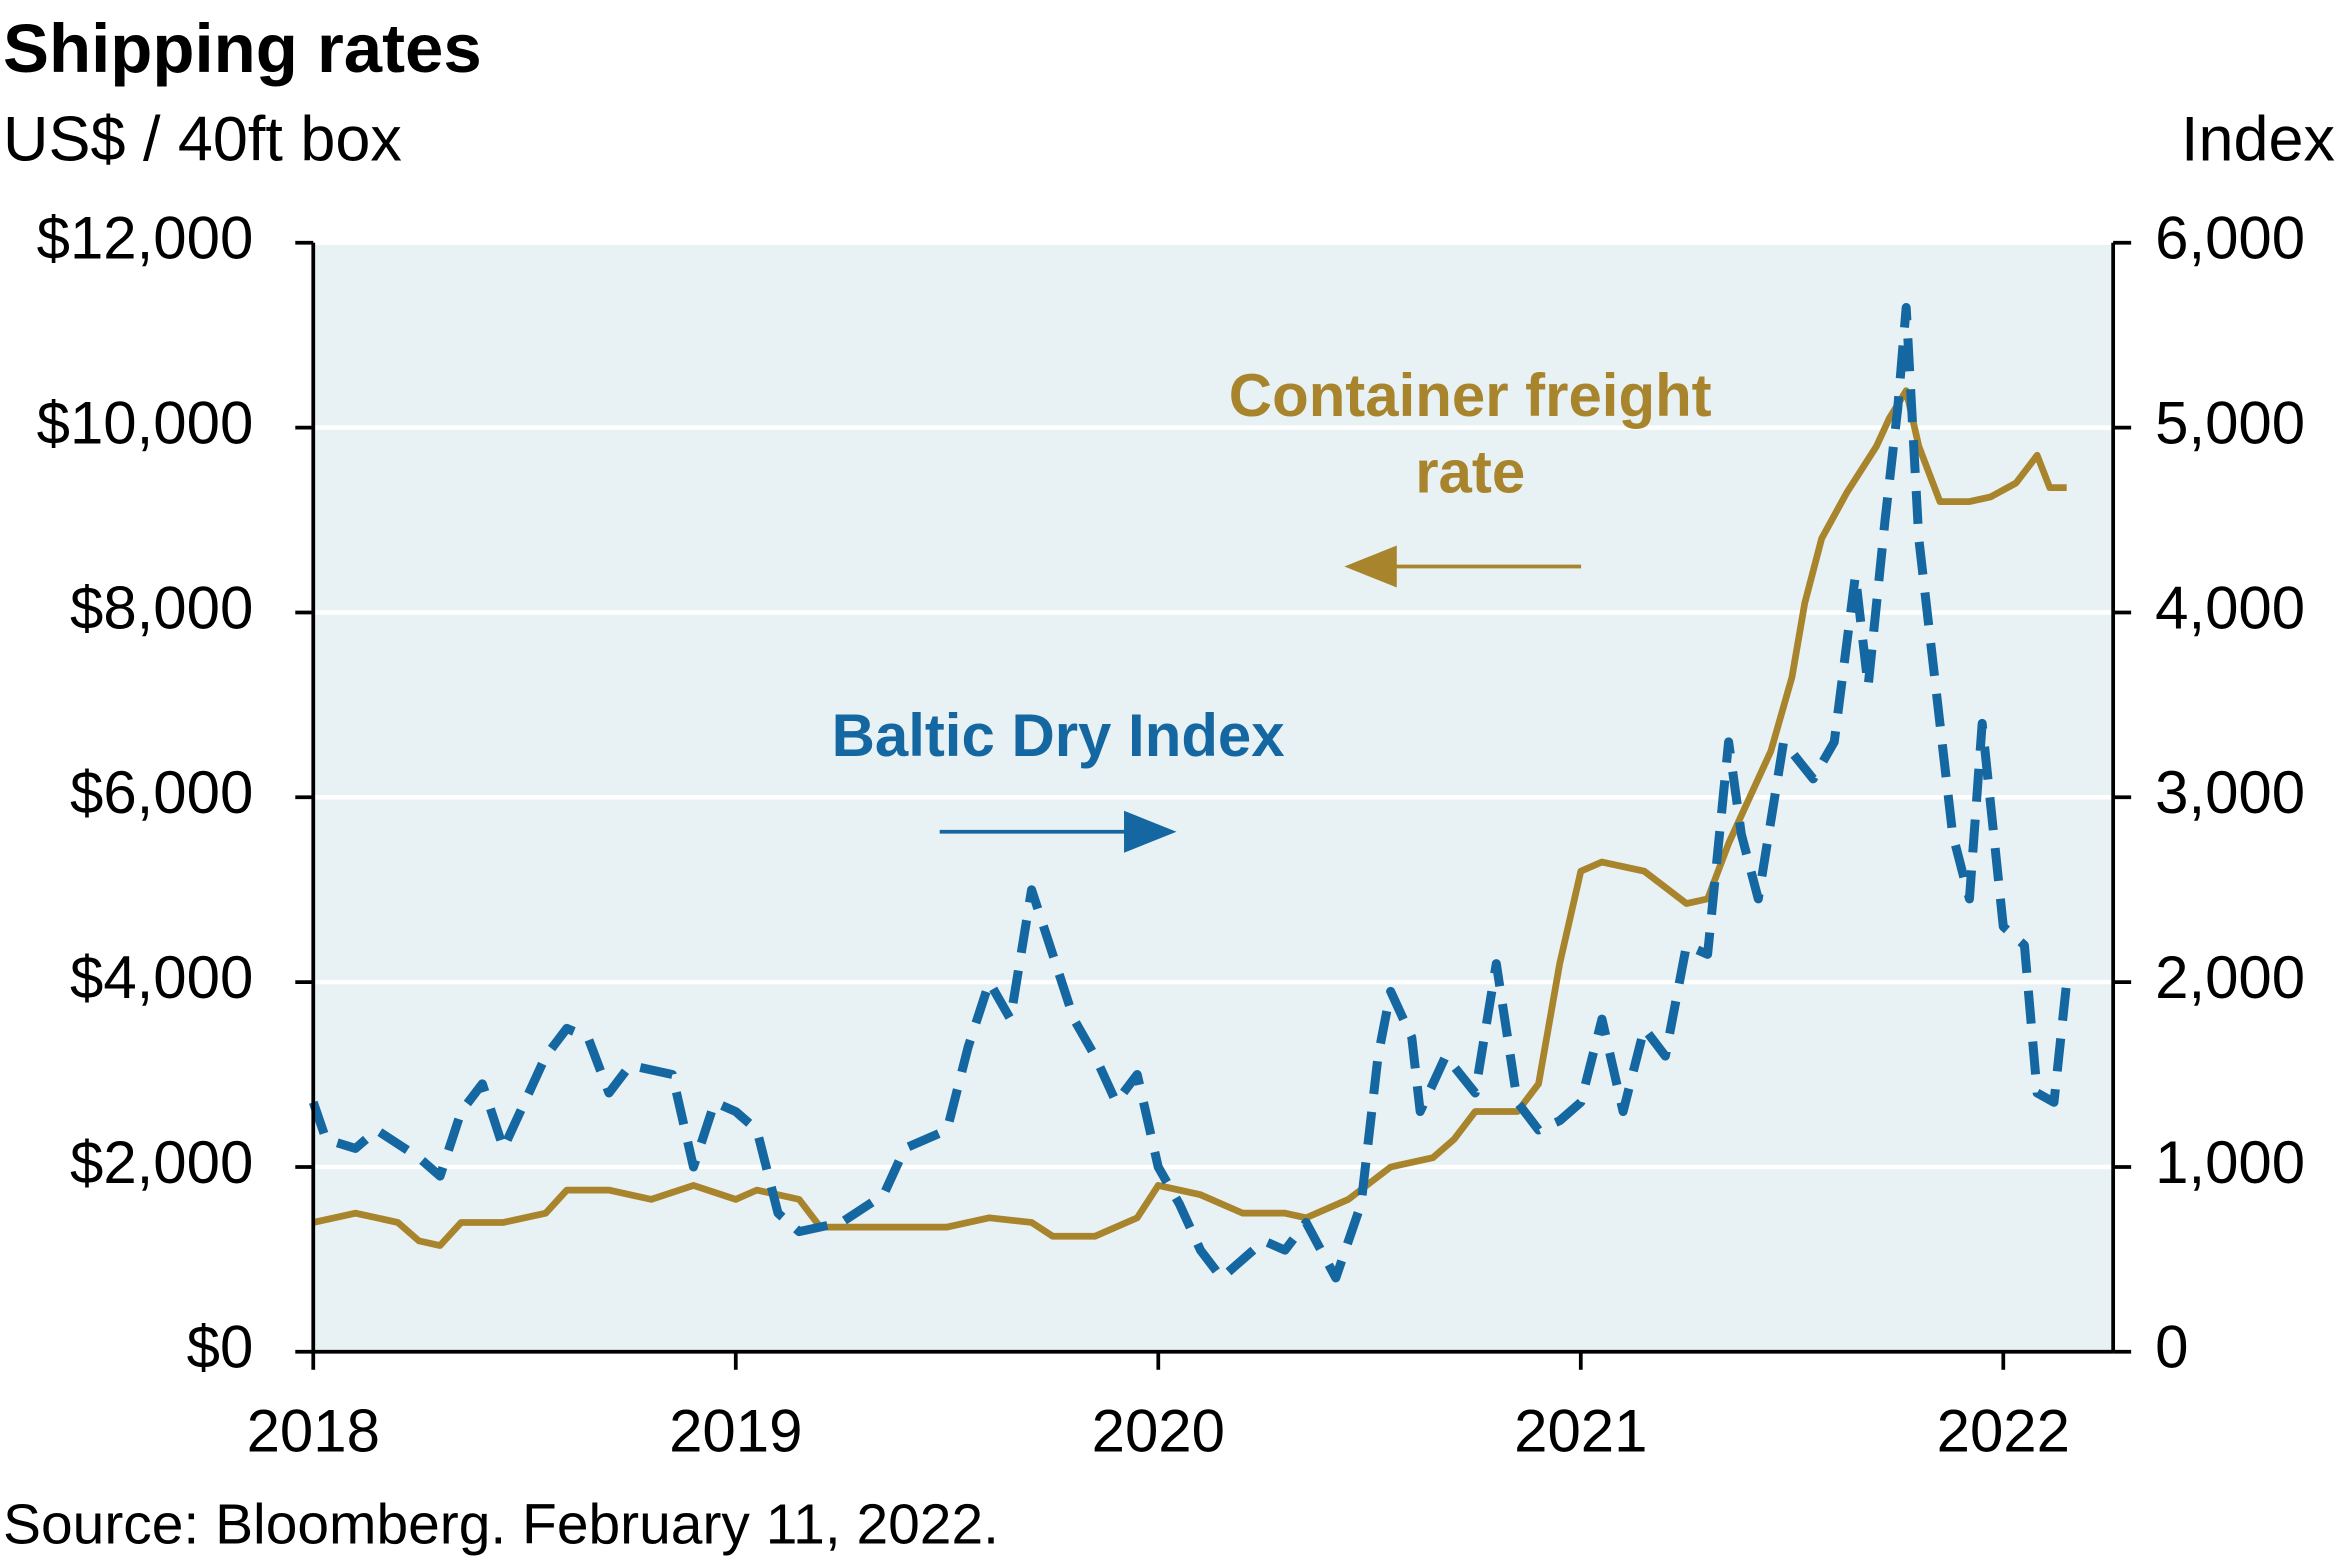 The height and width of the screenshot is (1561, 2338). Describe the element at coordinates (2230, 238) in the screenshot. I see `y2-tick-label: 6,000` at that location.